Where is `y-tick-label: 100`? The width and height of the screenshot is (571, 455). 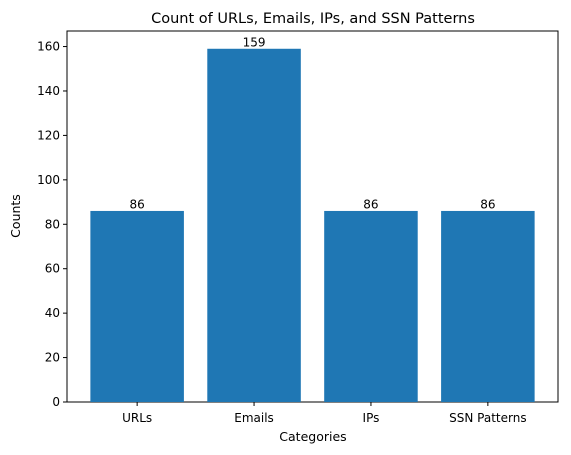
y-tick-label: 100 is located at coordinates (48, 180).